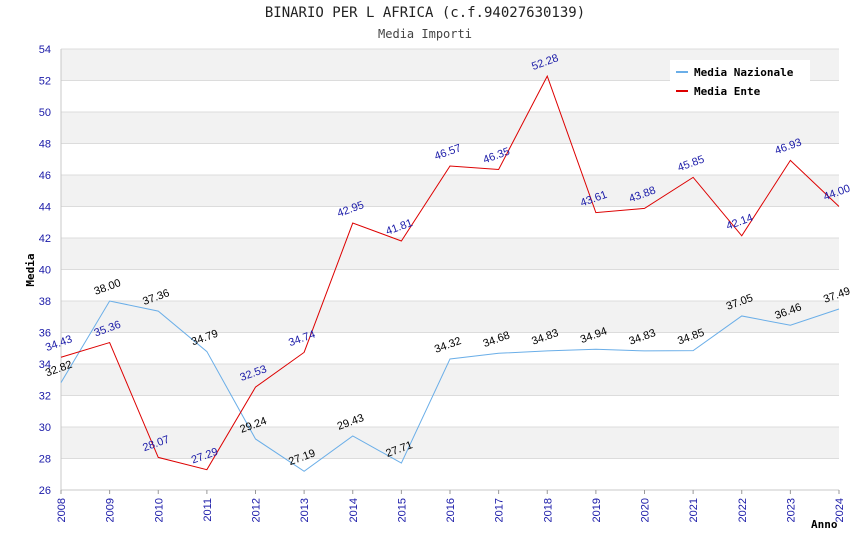 This screenshot has height=550, width=850. Describe the element at coordinates (45, 397) in the screenshot. I see `y-tick-label: 32` at that location.